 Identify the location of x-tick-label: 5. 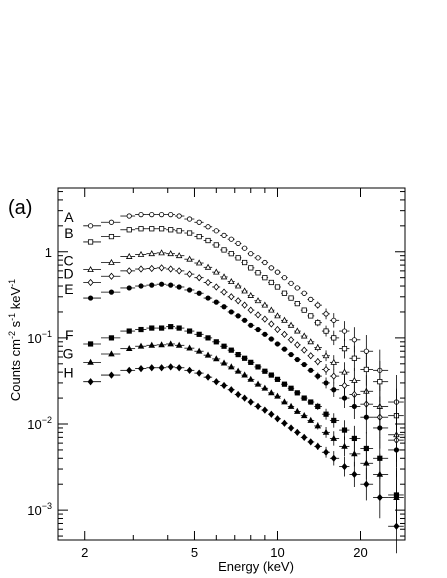
(194, 552).